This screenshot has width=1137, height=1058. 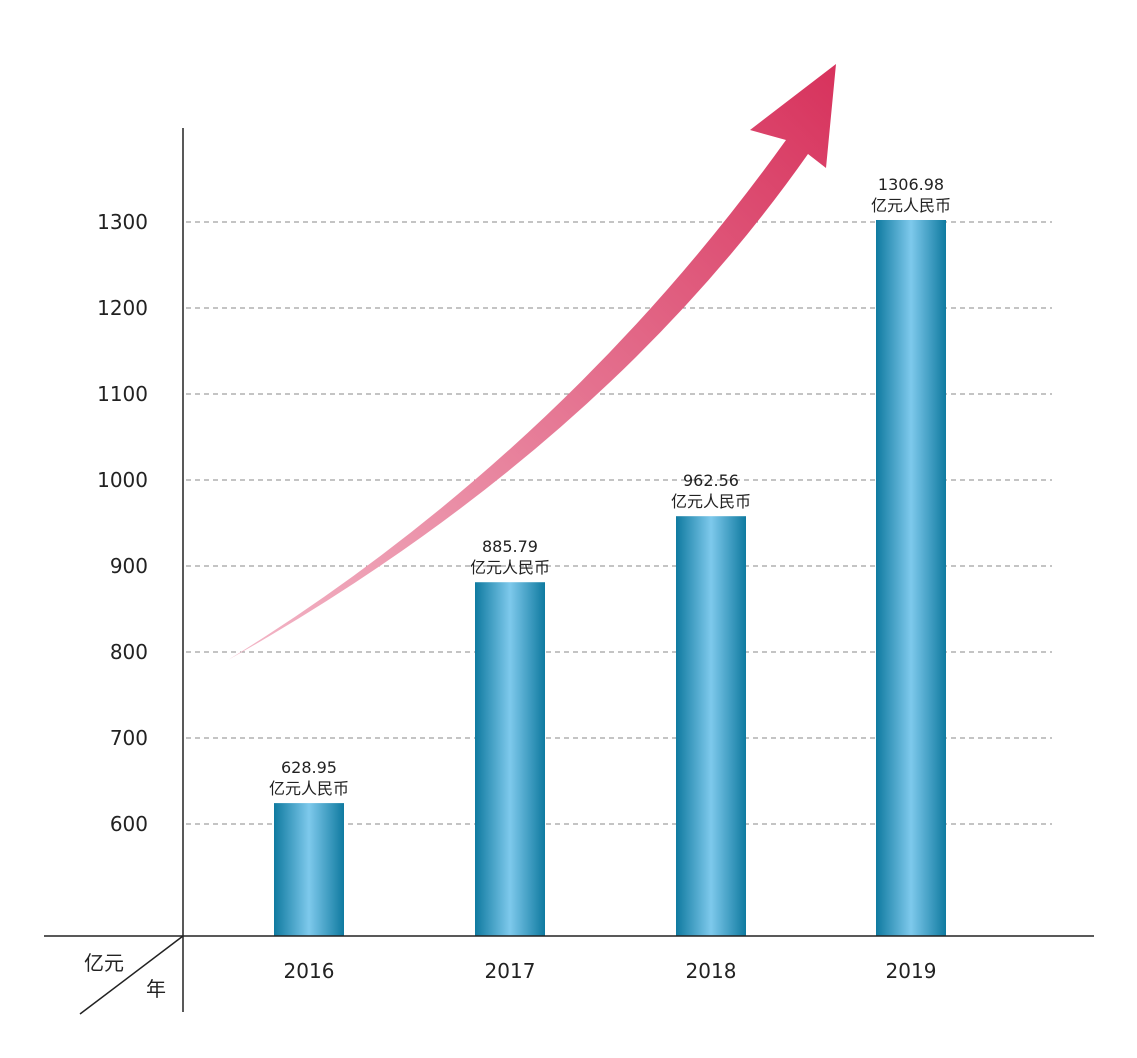 I want to click on x-axis-unit-label: 年, so click(x=156, y=989).